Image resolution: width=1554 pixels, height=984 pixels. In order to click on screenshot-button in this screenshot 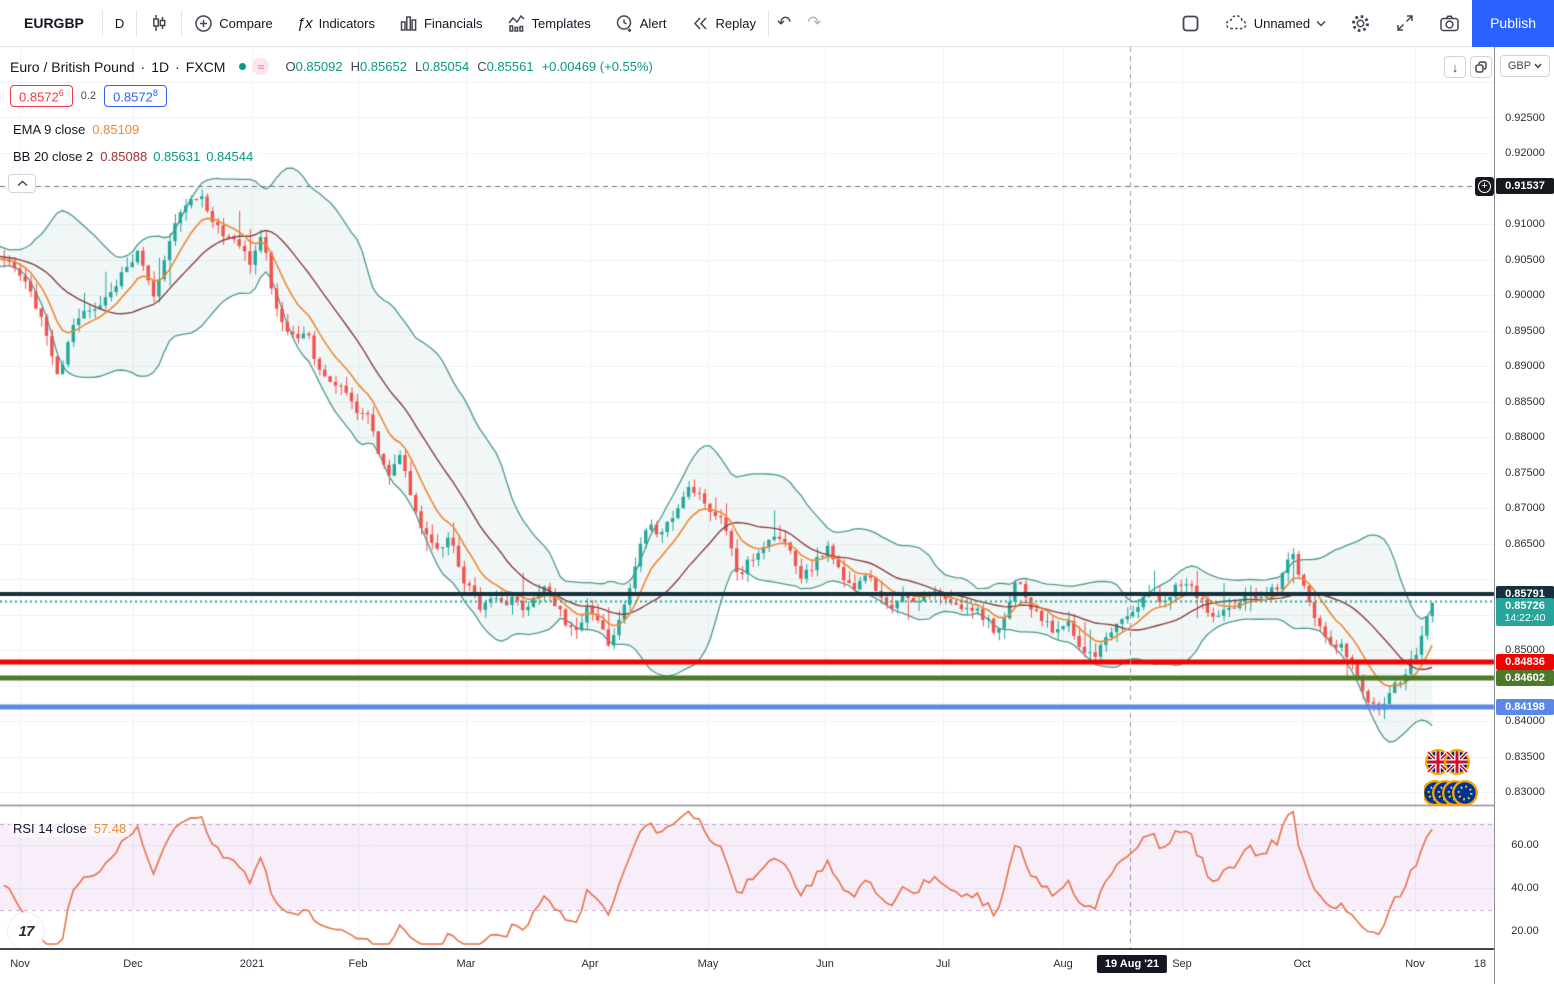, I will do `click(1449, 23)`.